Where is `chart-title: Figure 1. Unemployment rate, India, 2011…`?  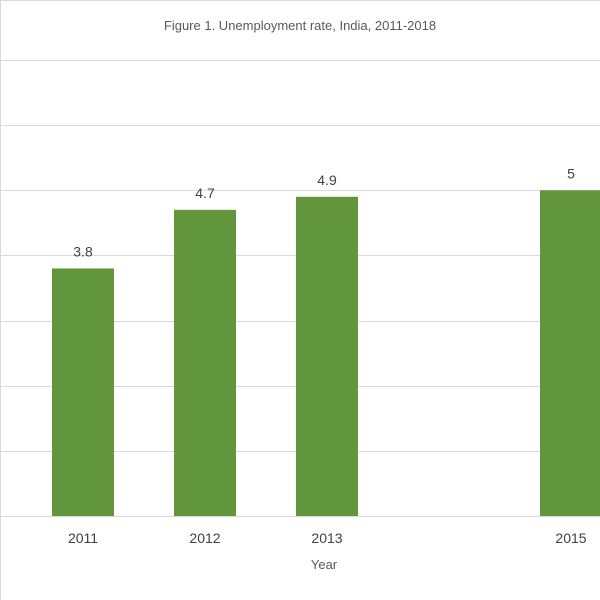 chart-title: Figure 1. Unemployment rate, India, 2011… is located at coordinates (300, 25).